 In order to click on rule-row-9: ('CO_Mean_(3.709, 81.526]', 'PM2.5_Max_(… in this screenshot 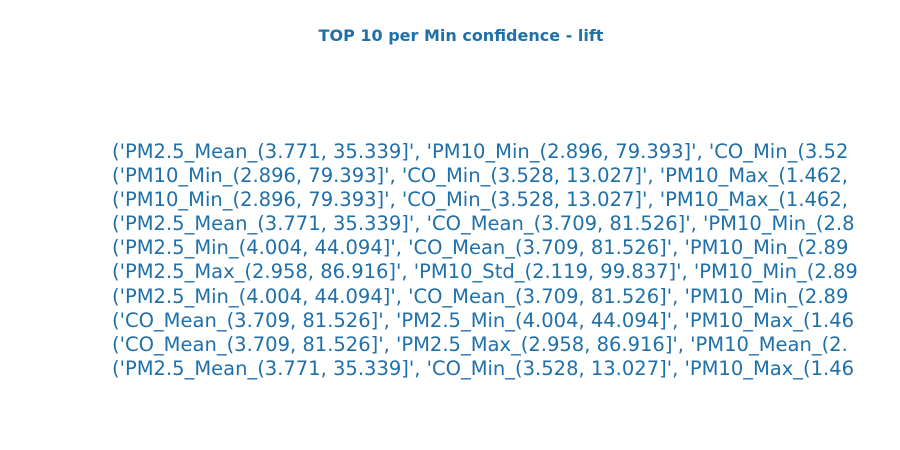, I will do `click(480, 344)`.